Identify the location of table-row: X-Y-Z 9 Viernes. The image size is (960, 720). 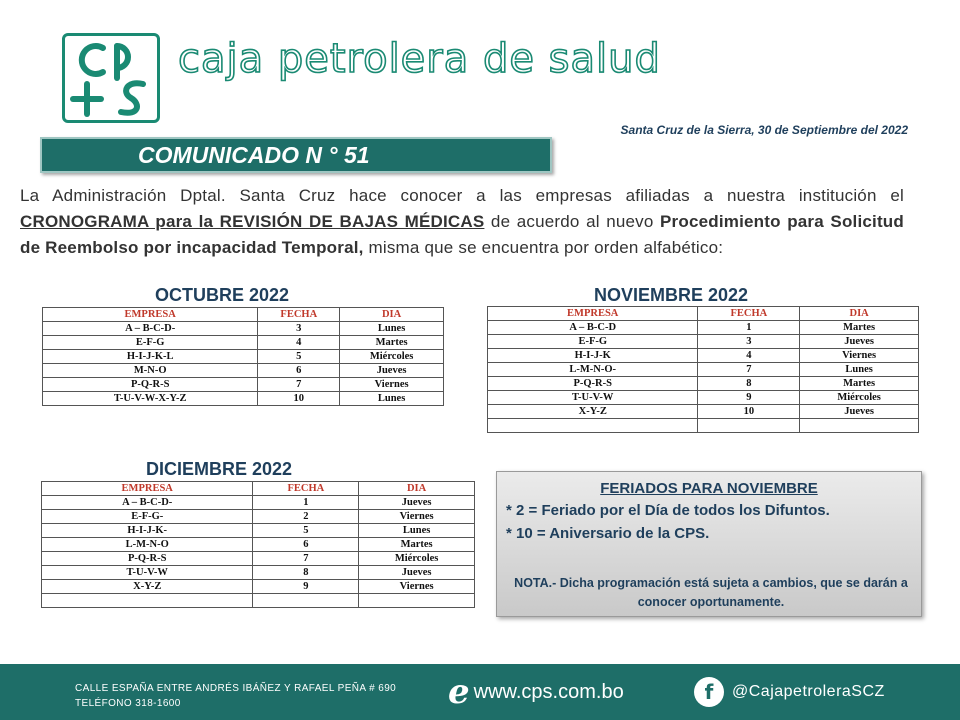
(257, 586).